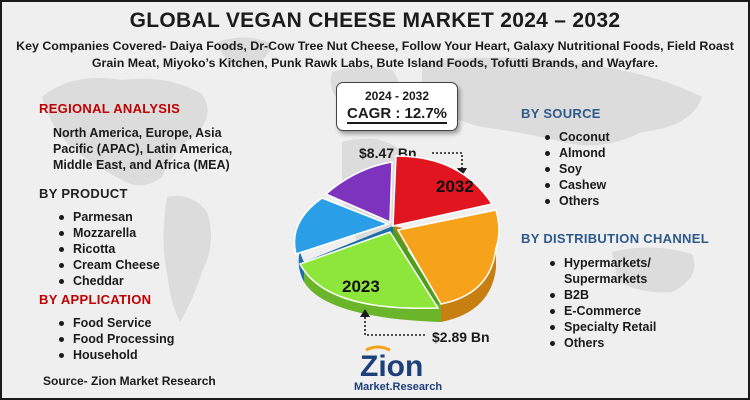 The image size is (750, 400). What do you see at coordinates (575, 137) in the screenshot?
I see `list-item: Coconut` at bounding box center [575, 137].